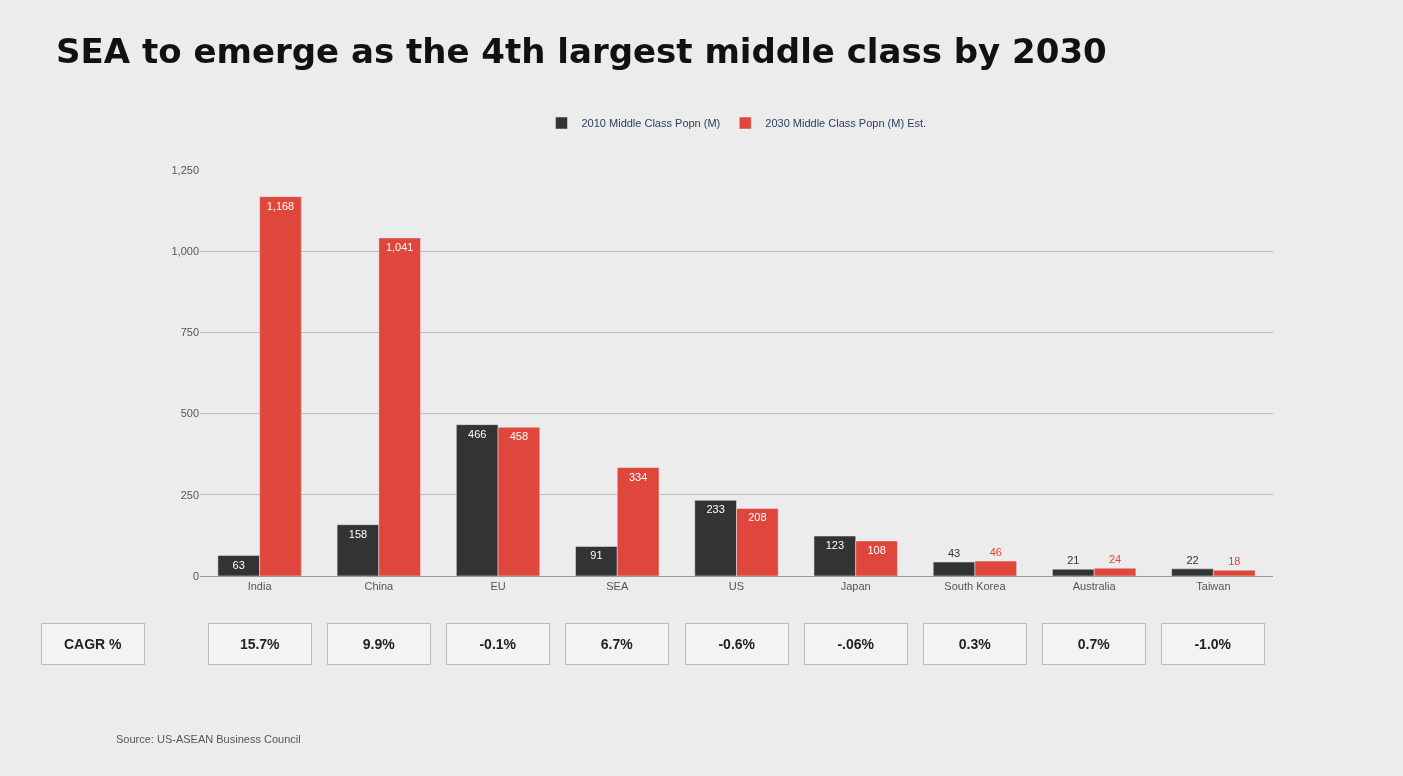 This screenshot has height=776, width=1403. I want to click on text: -1.0%, so click(1213, 644).